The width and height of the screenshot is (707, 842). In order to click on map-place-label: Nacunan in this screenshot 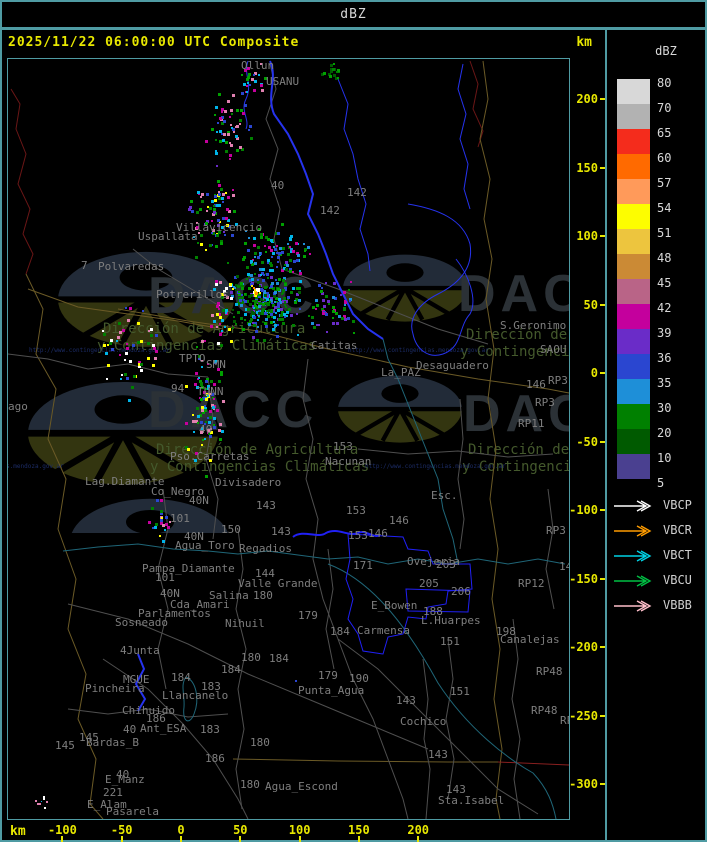, I will do `click(348, 461)`.